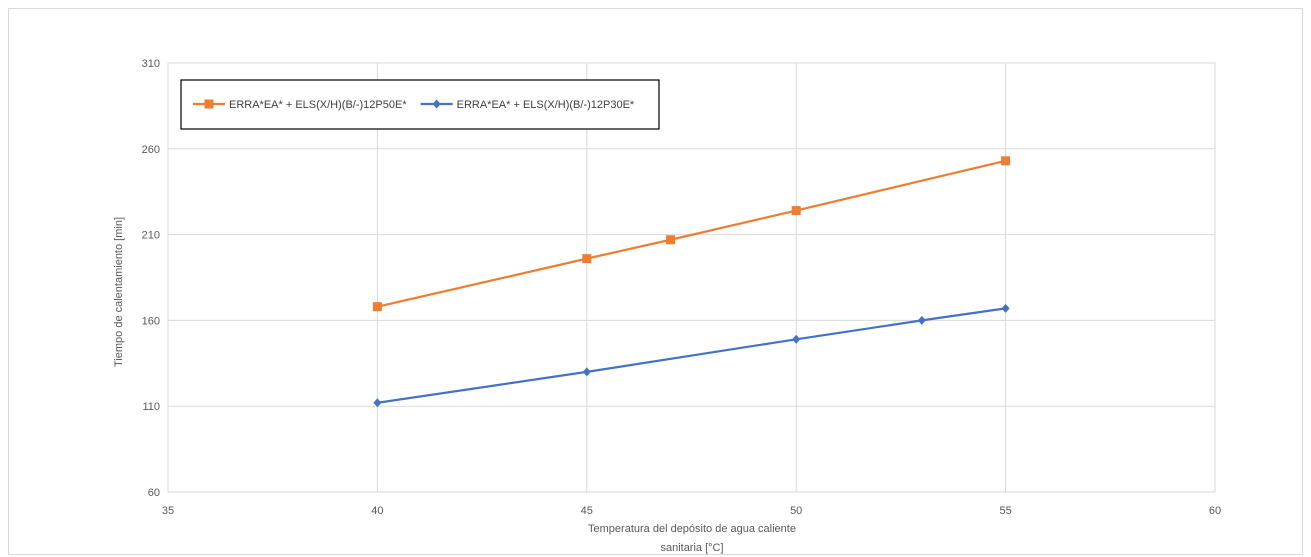  What do you see at coordinates (154, 493) in the screenshot?
I see `y-tick-label: 60` at bounding box center [154, 493].